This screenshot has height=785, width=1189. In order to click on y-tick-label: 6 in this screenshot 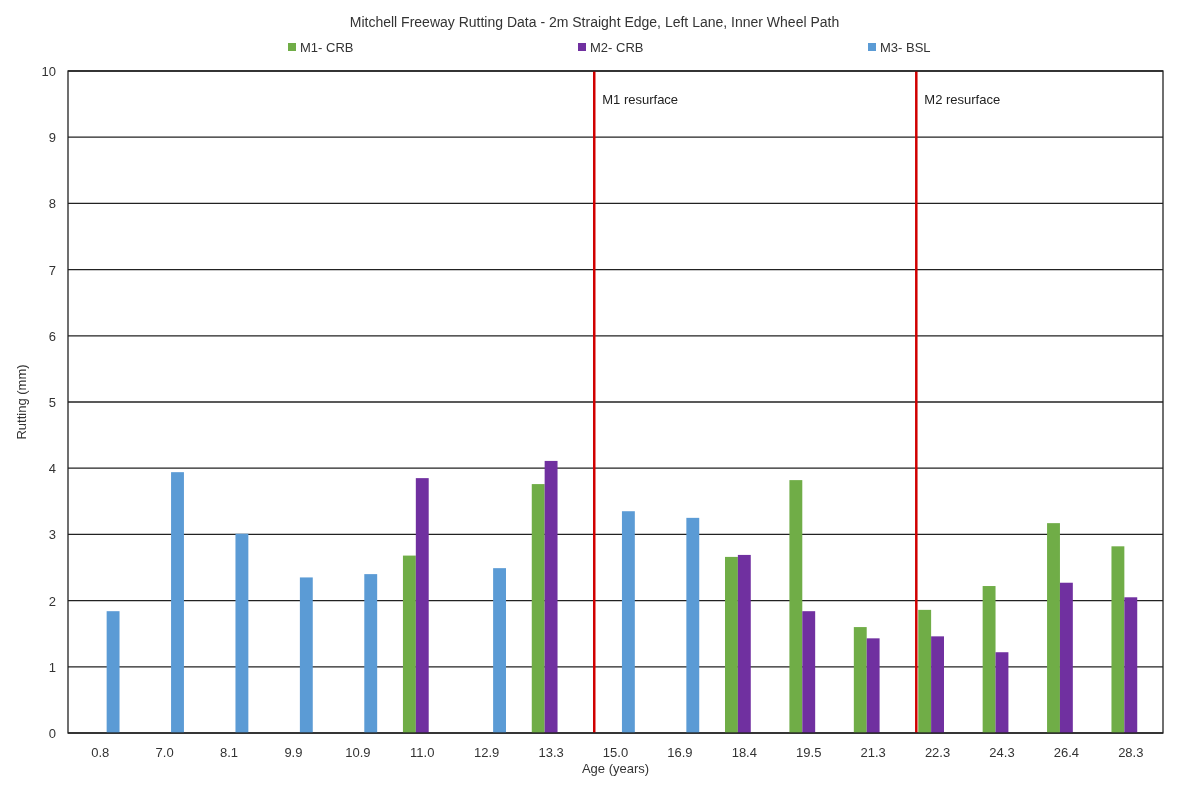, I will do `click(52, 336)`.